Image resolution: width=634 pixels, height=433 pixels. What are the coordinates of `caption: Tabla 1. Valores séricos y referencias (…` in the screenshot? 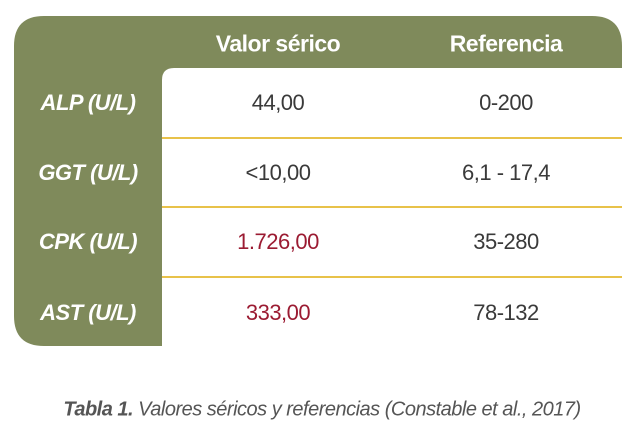 It's located at (322, 410).